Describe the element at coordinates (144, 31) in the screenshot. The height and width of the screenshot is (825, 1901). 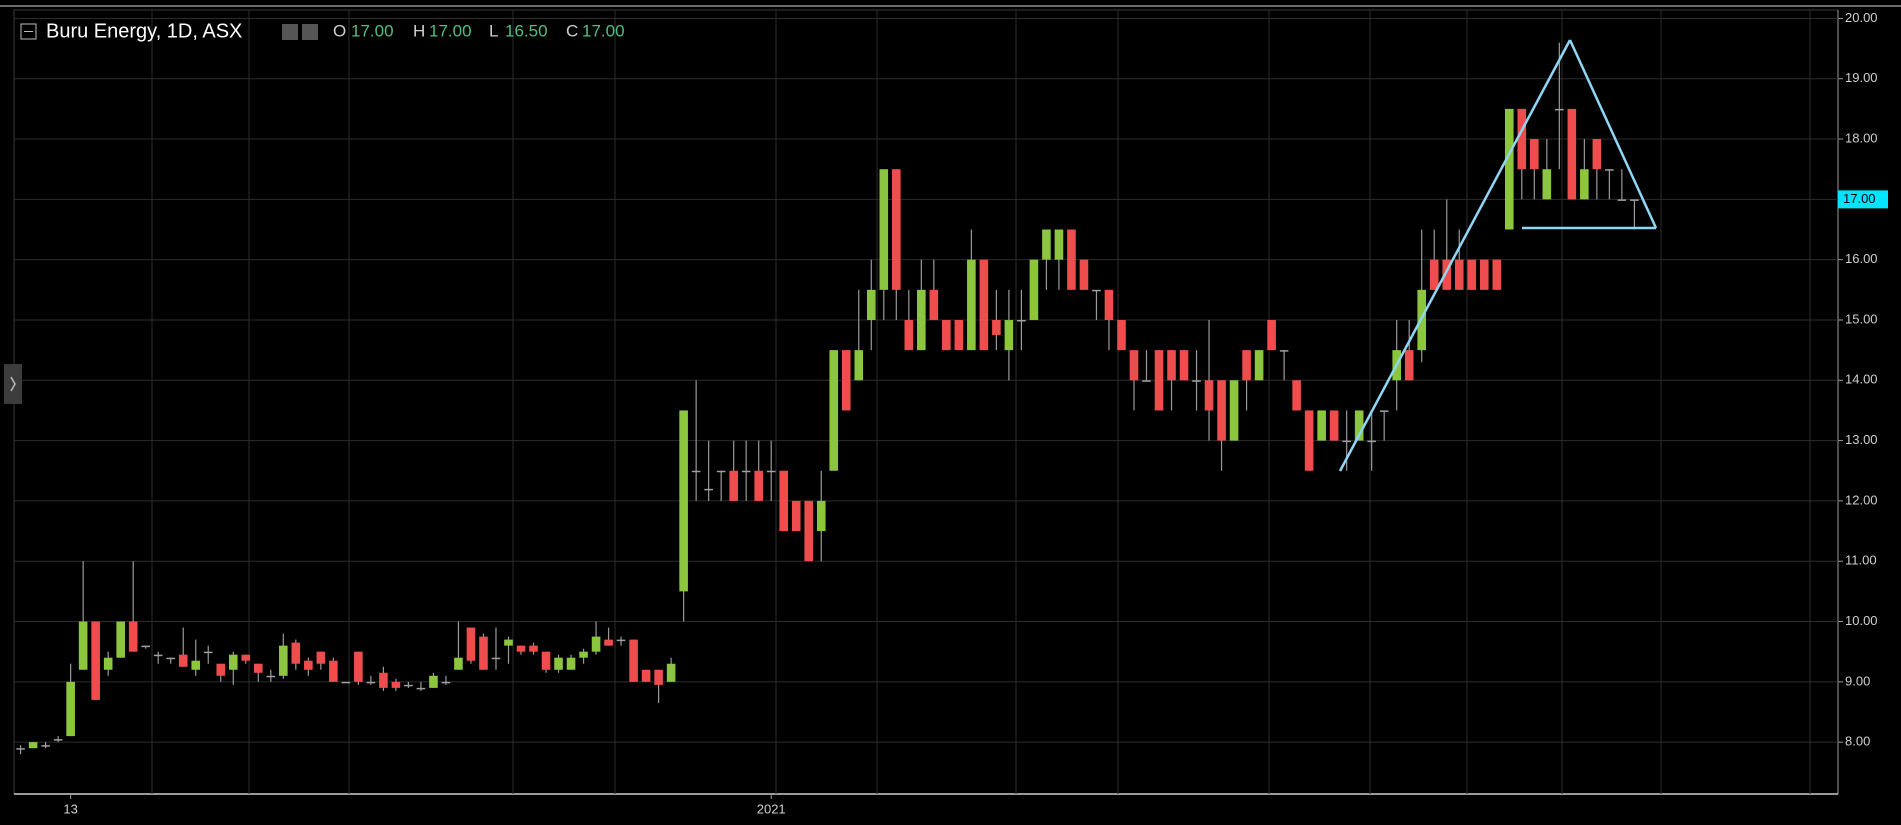
I see `chart-title: Buru Energy, 1D, ASX` at that location.